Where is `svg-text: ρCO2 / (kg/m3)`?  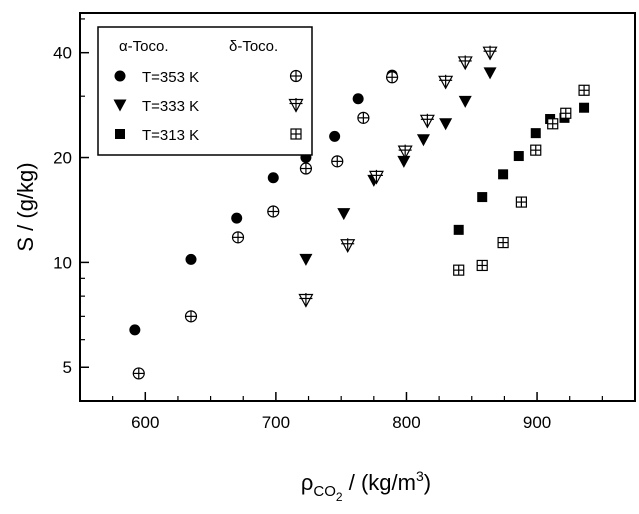
svg-text: ρCO2 / (kg/m3) is located at coordinates (366, 486).